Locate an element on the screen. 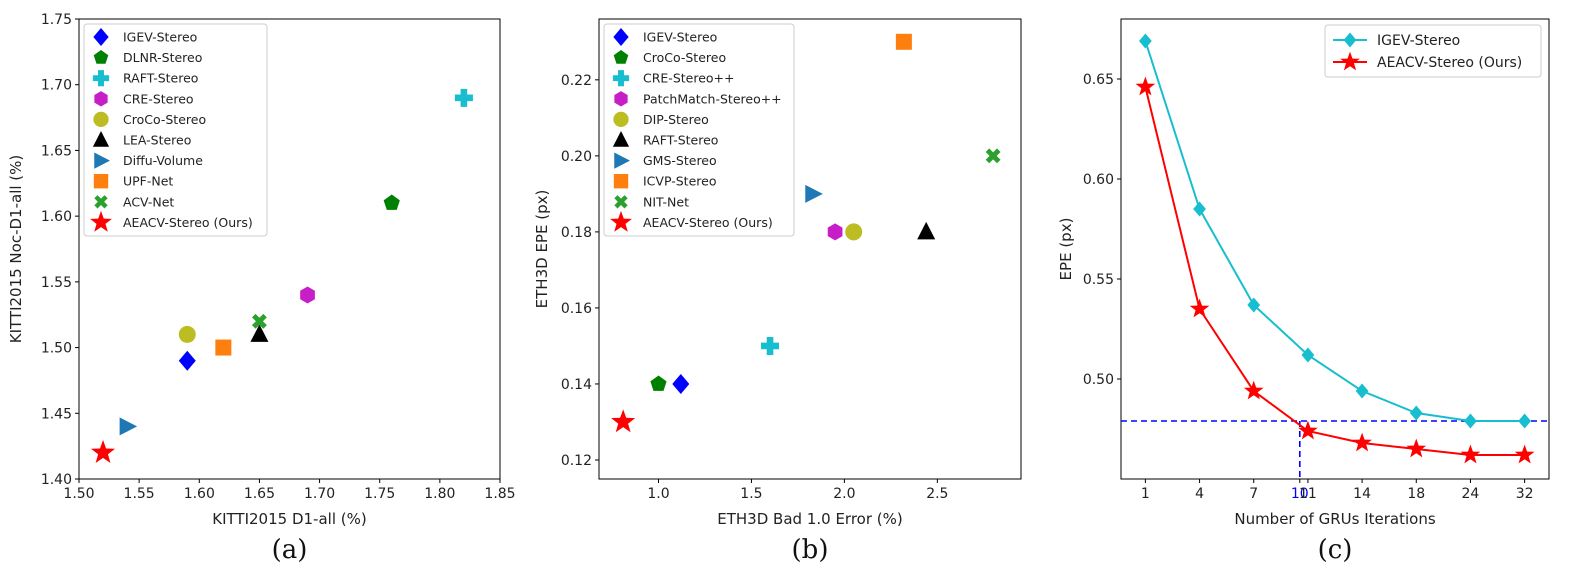  y-tick-label: 1.45 is located at coordinates (56, 414).